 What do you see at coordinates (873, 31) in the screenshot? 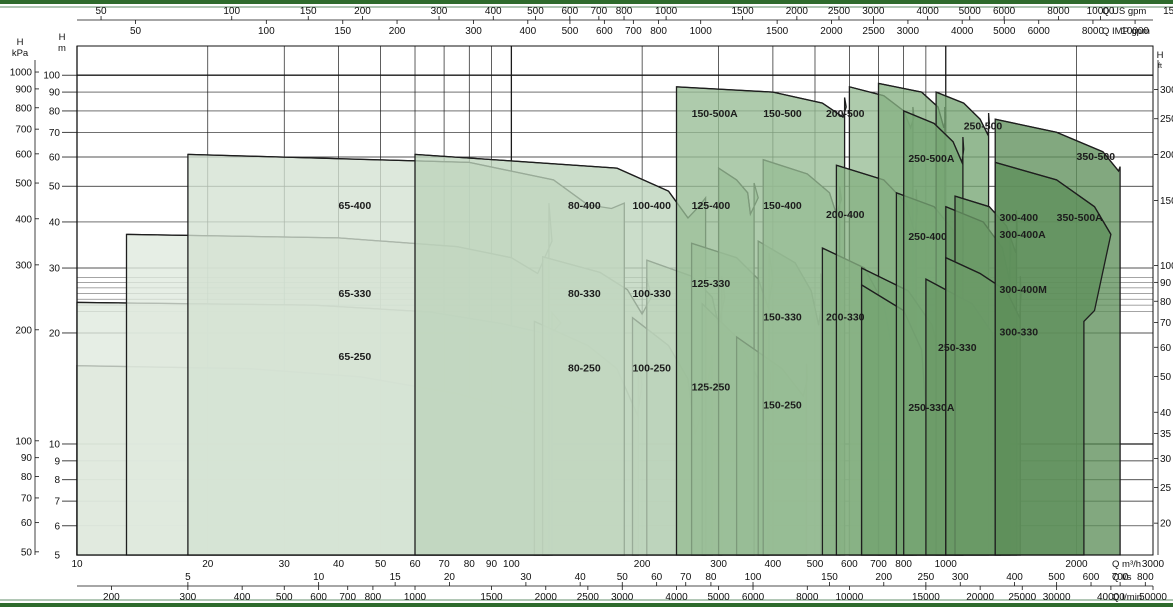
I see `tick-impgpm: 2500` at bounding box center [873, 31].